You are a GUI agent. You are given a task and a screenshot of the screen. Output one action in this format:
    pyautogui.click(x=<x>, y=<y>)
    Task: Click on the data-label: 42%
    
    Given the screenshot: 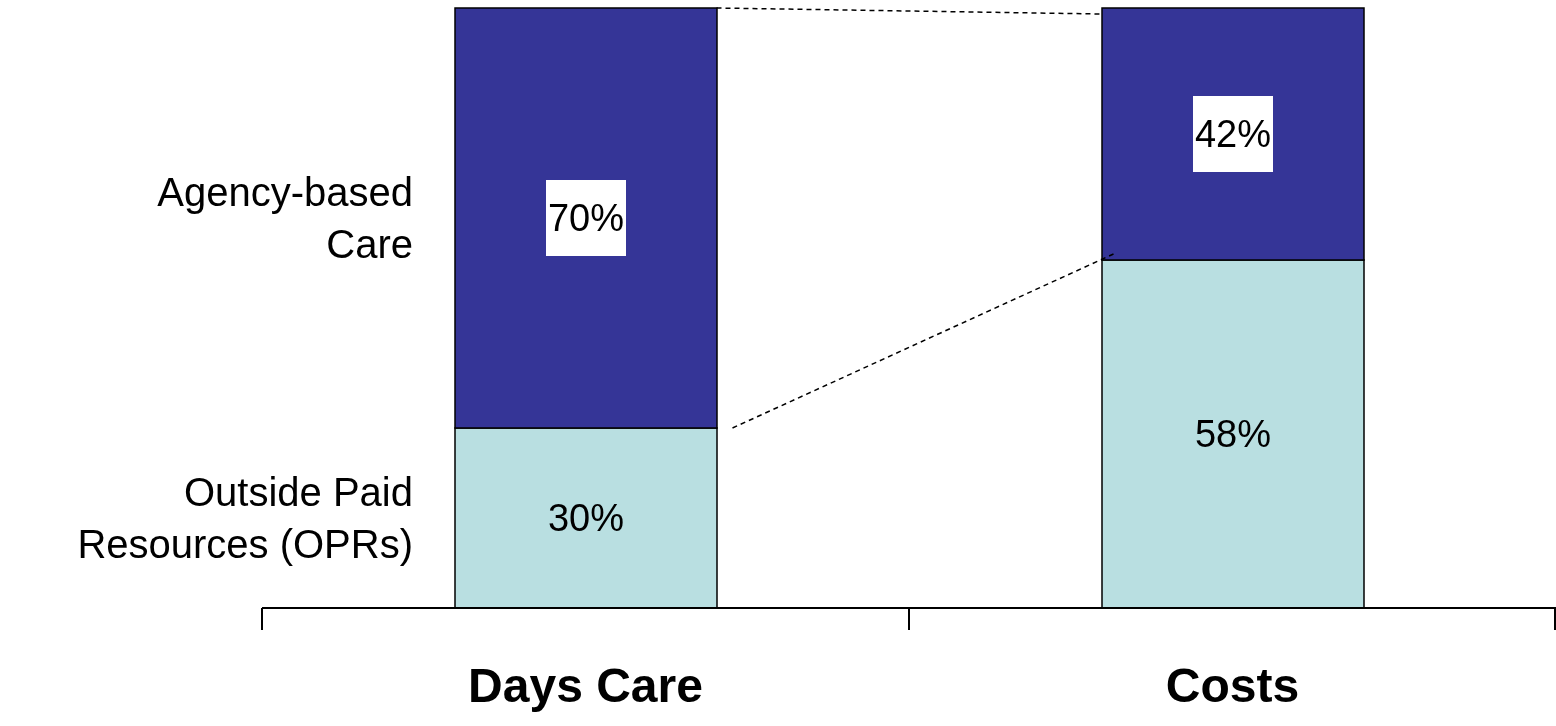 What is the action you would take?
    pyautogui.click(x=1233, y=134)
    